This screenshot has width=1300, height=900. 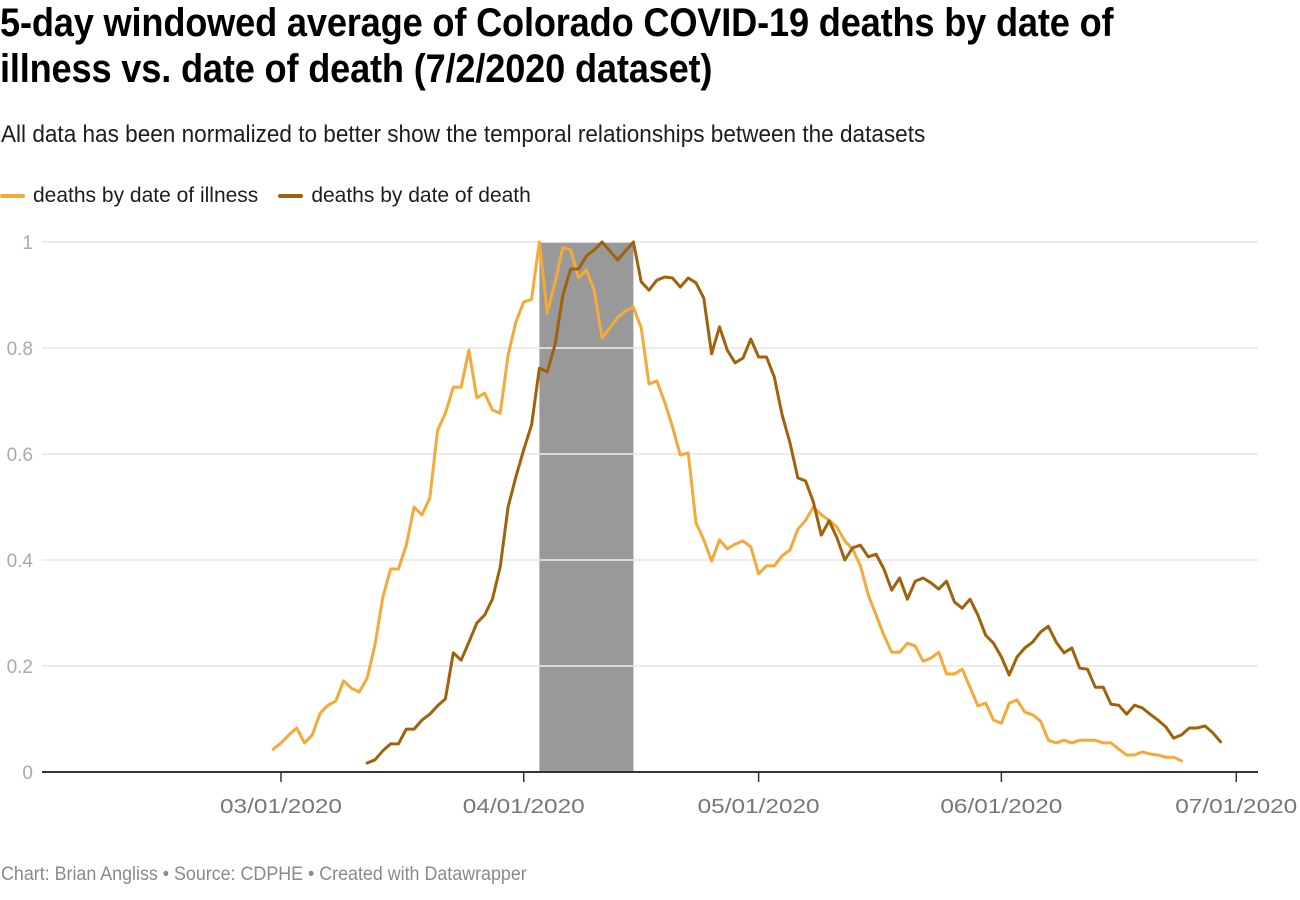 What do you see at coordinates (421, 195) in the screenshot?
I see `legend-label-death: deaths by date of death` at bounding box center [421, 195].